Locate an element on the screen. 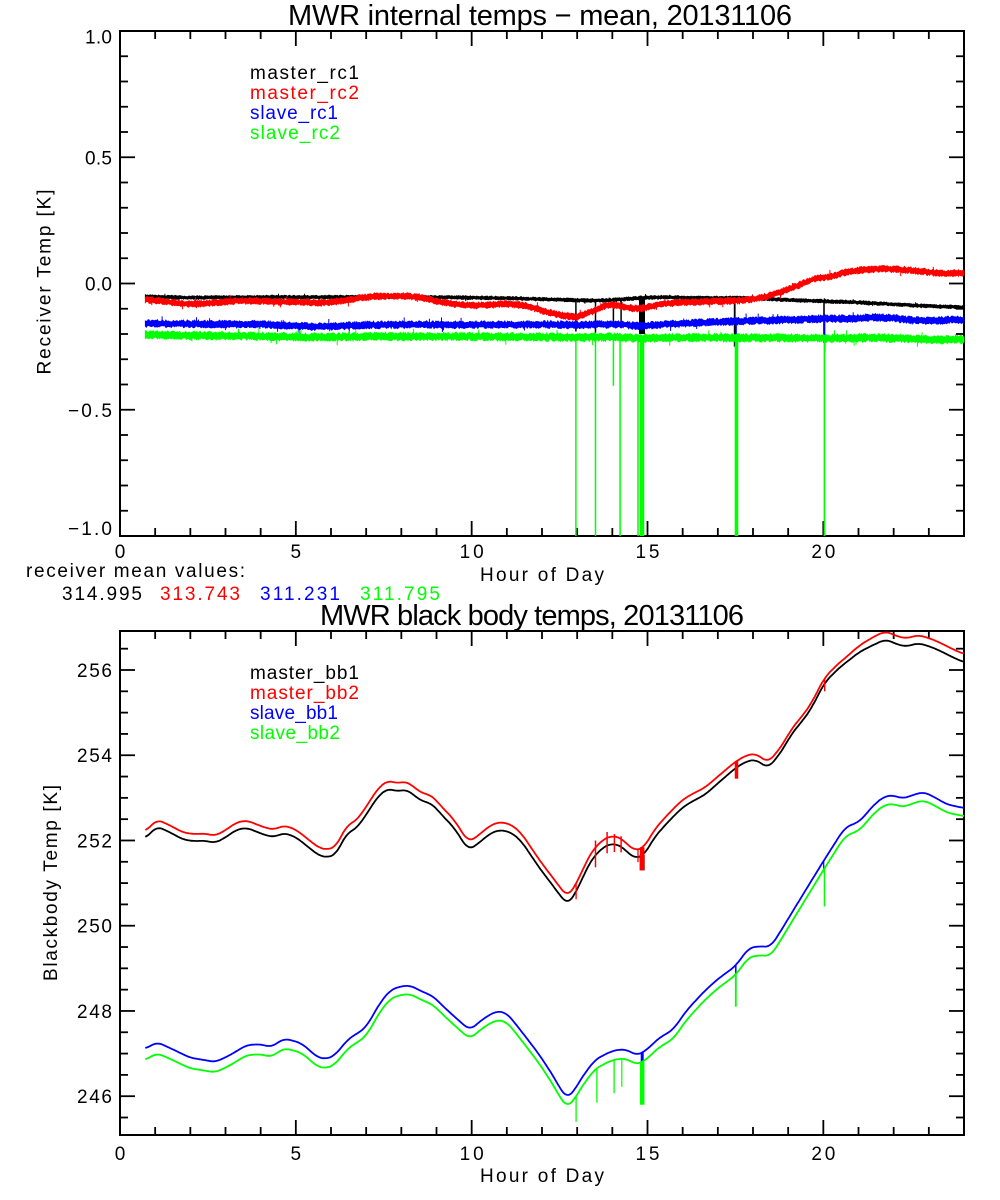 Image resolution: width=1000 pixels, height=1200 pixels. svg-text: slave_bb2 is located at coordinates (295, 733).